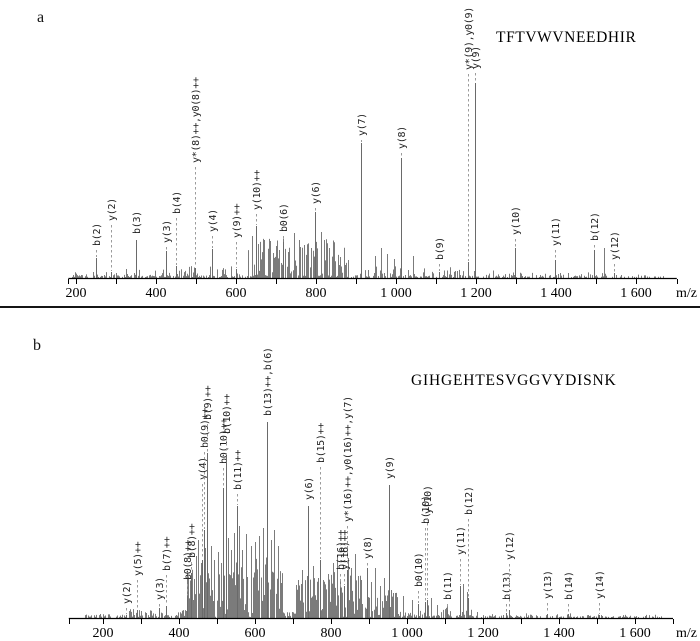 The width and height of the screenshot is (700, 641). Describe the element at coordinates (138, 558) in the screenshot. I see `peak-ion-label: y(5)++` at that location.